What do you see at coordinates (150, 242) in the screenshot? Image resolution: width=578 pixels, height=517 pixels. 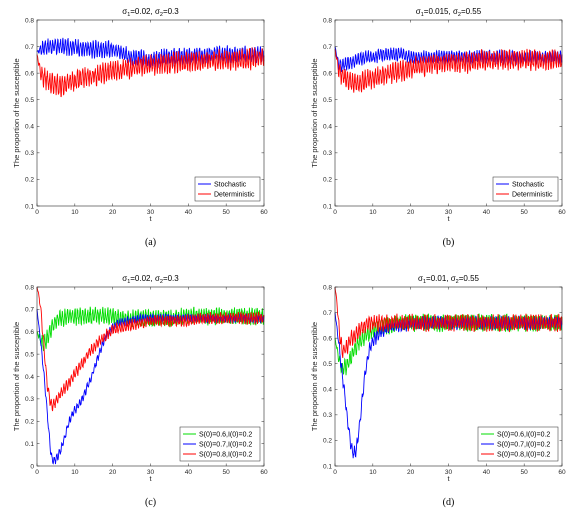 I see `panel-caption: (a)` at bounding box center [150, 242].